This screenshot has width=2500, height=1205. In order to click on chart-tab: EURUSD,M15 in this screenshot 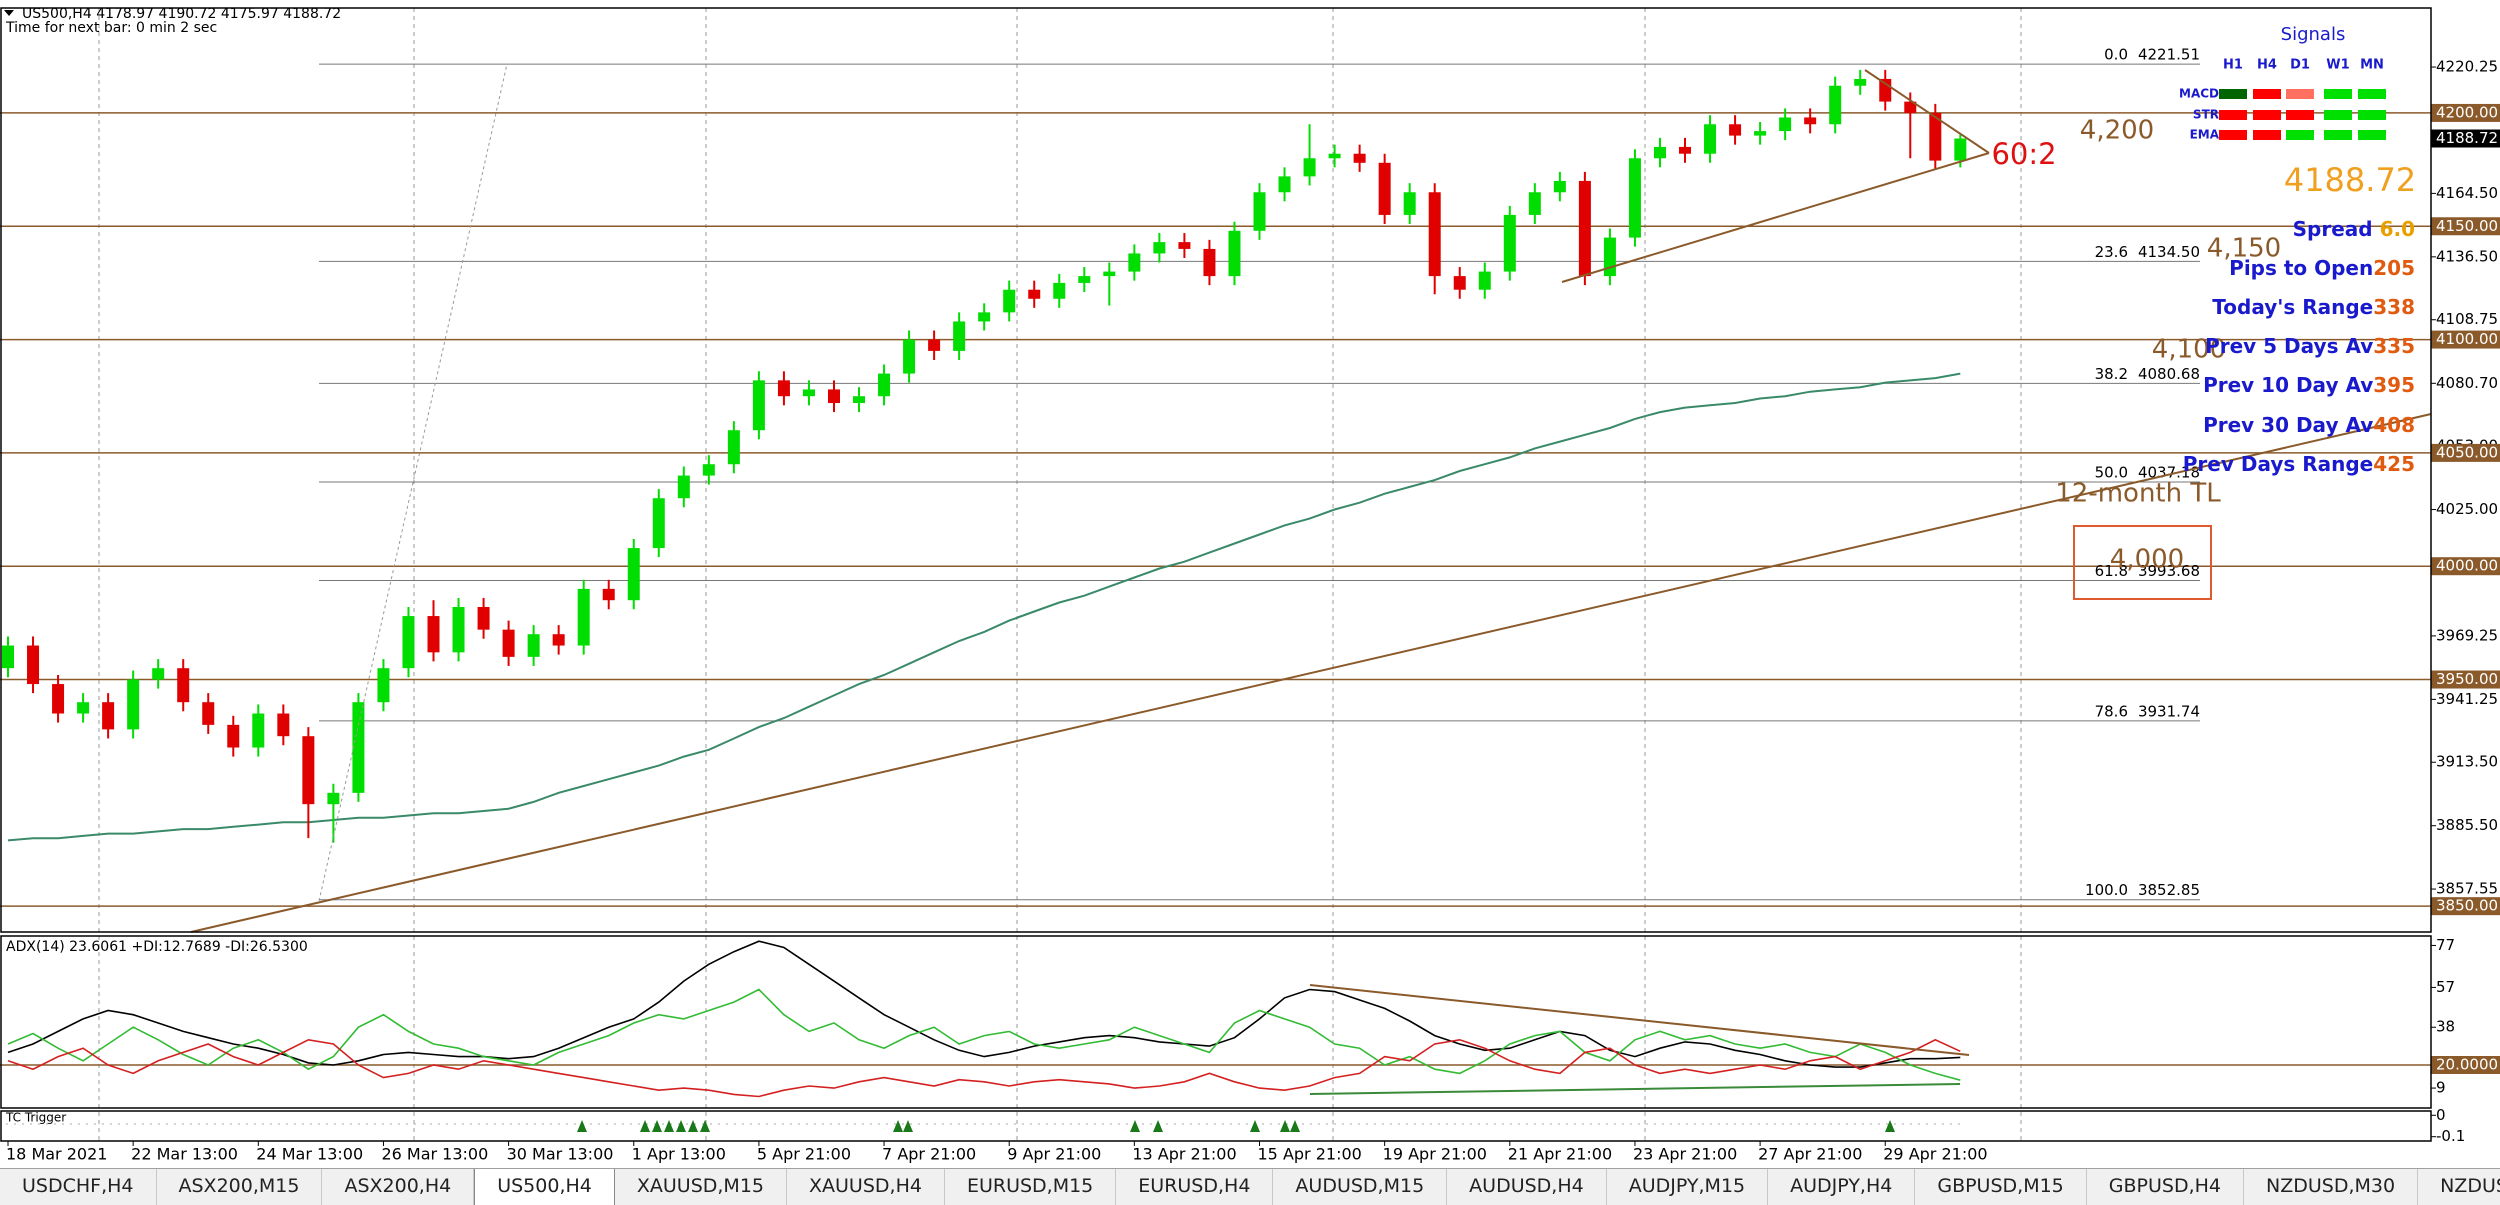, I will do `click(1031, 1187)`.